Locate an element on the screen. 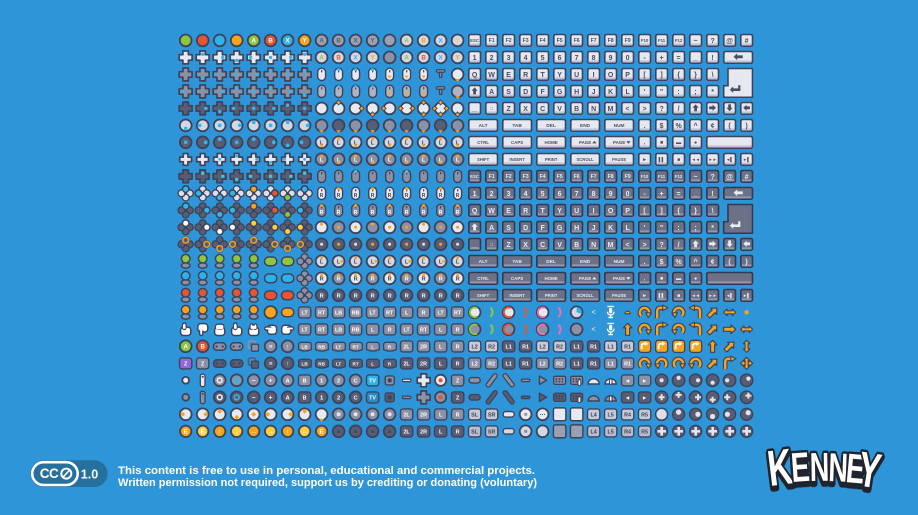  svg-text: U is located at coordinates (576, 211).